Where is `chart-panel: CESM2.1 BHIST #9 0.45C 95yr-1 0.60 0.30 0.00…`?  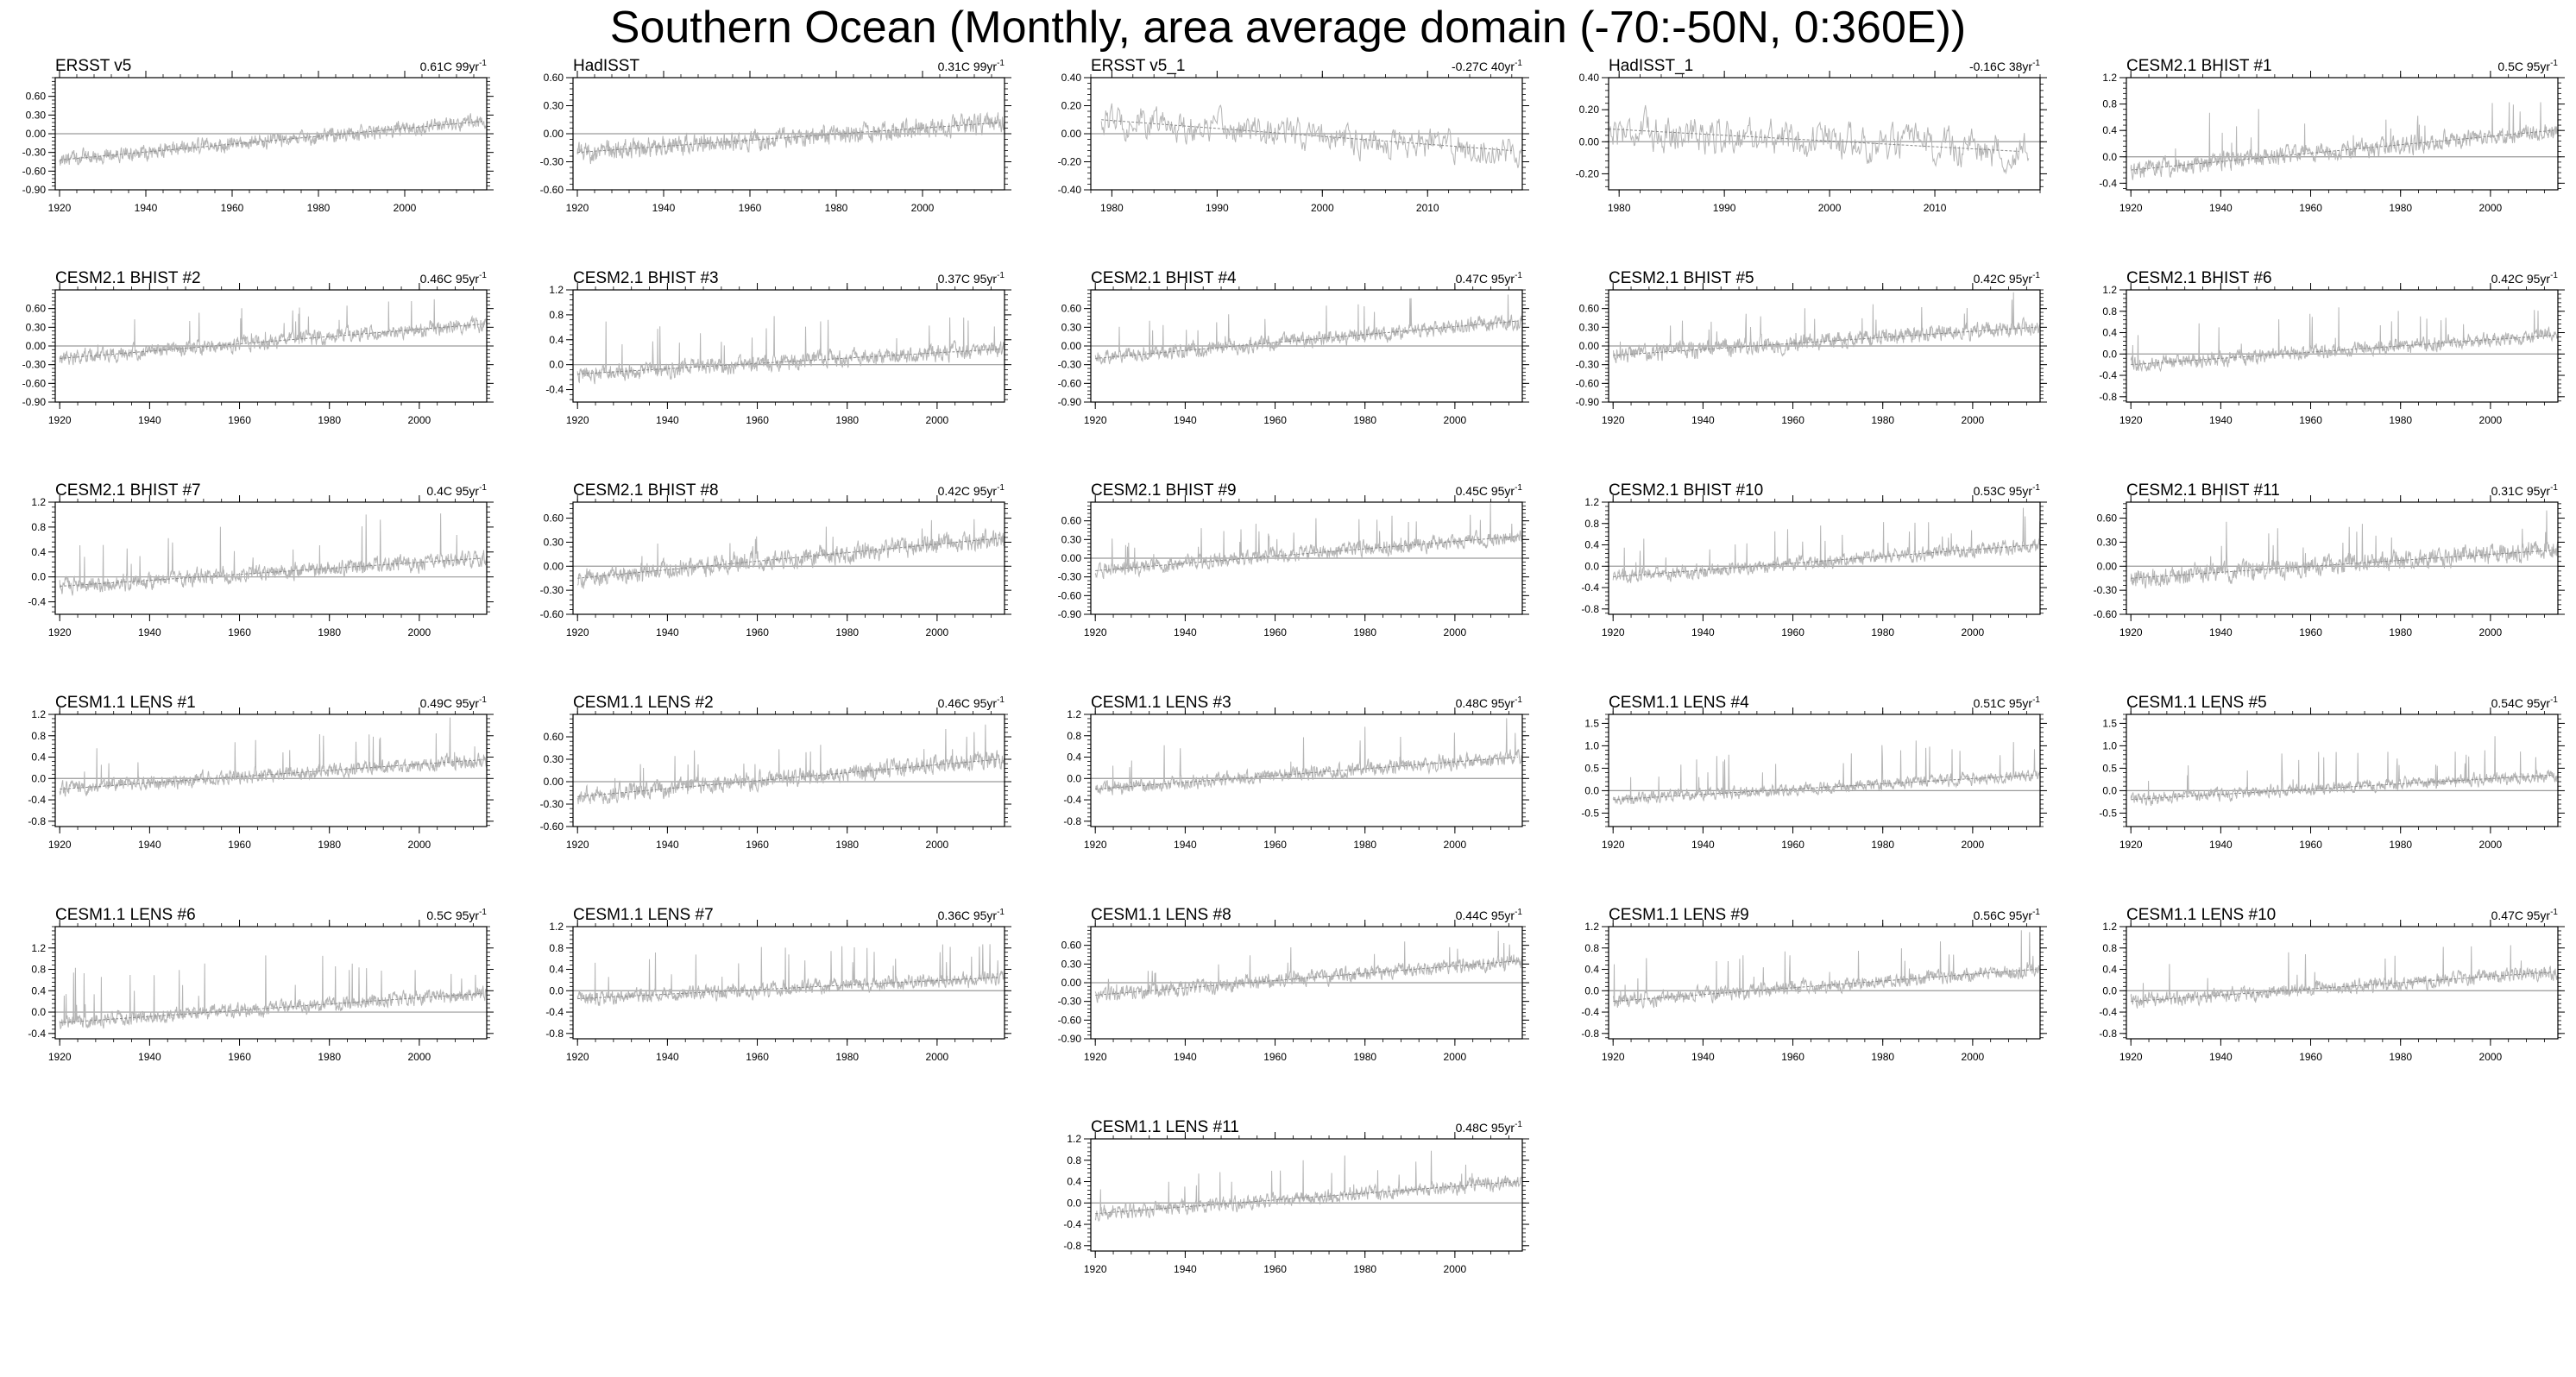 chart-panel: CESM2.1 BHIST #9 0.45C 95yr-1 0.60 0.30 0.00… is located at coordinates (1293, 559).